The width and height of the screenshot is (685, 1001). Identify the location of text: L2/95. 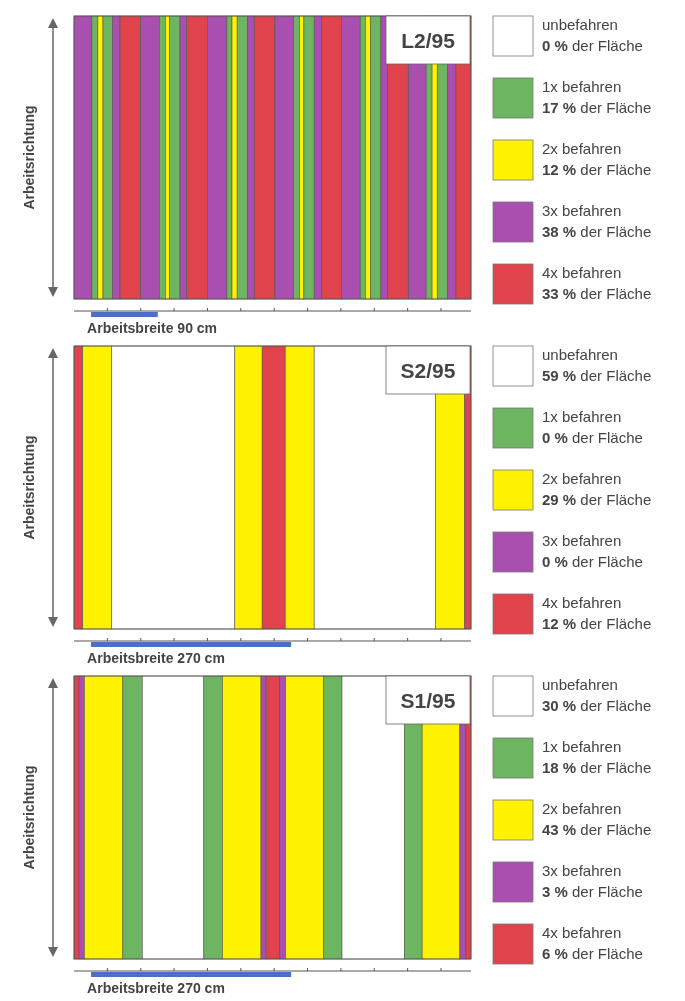
(428, 40).